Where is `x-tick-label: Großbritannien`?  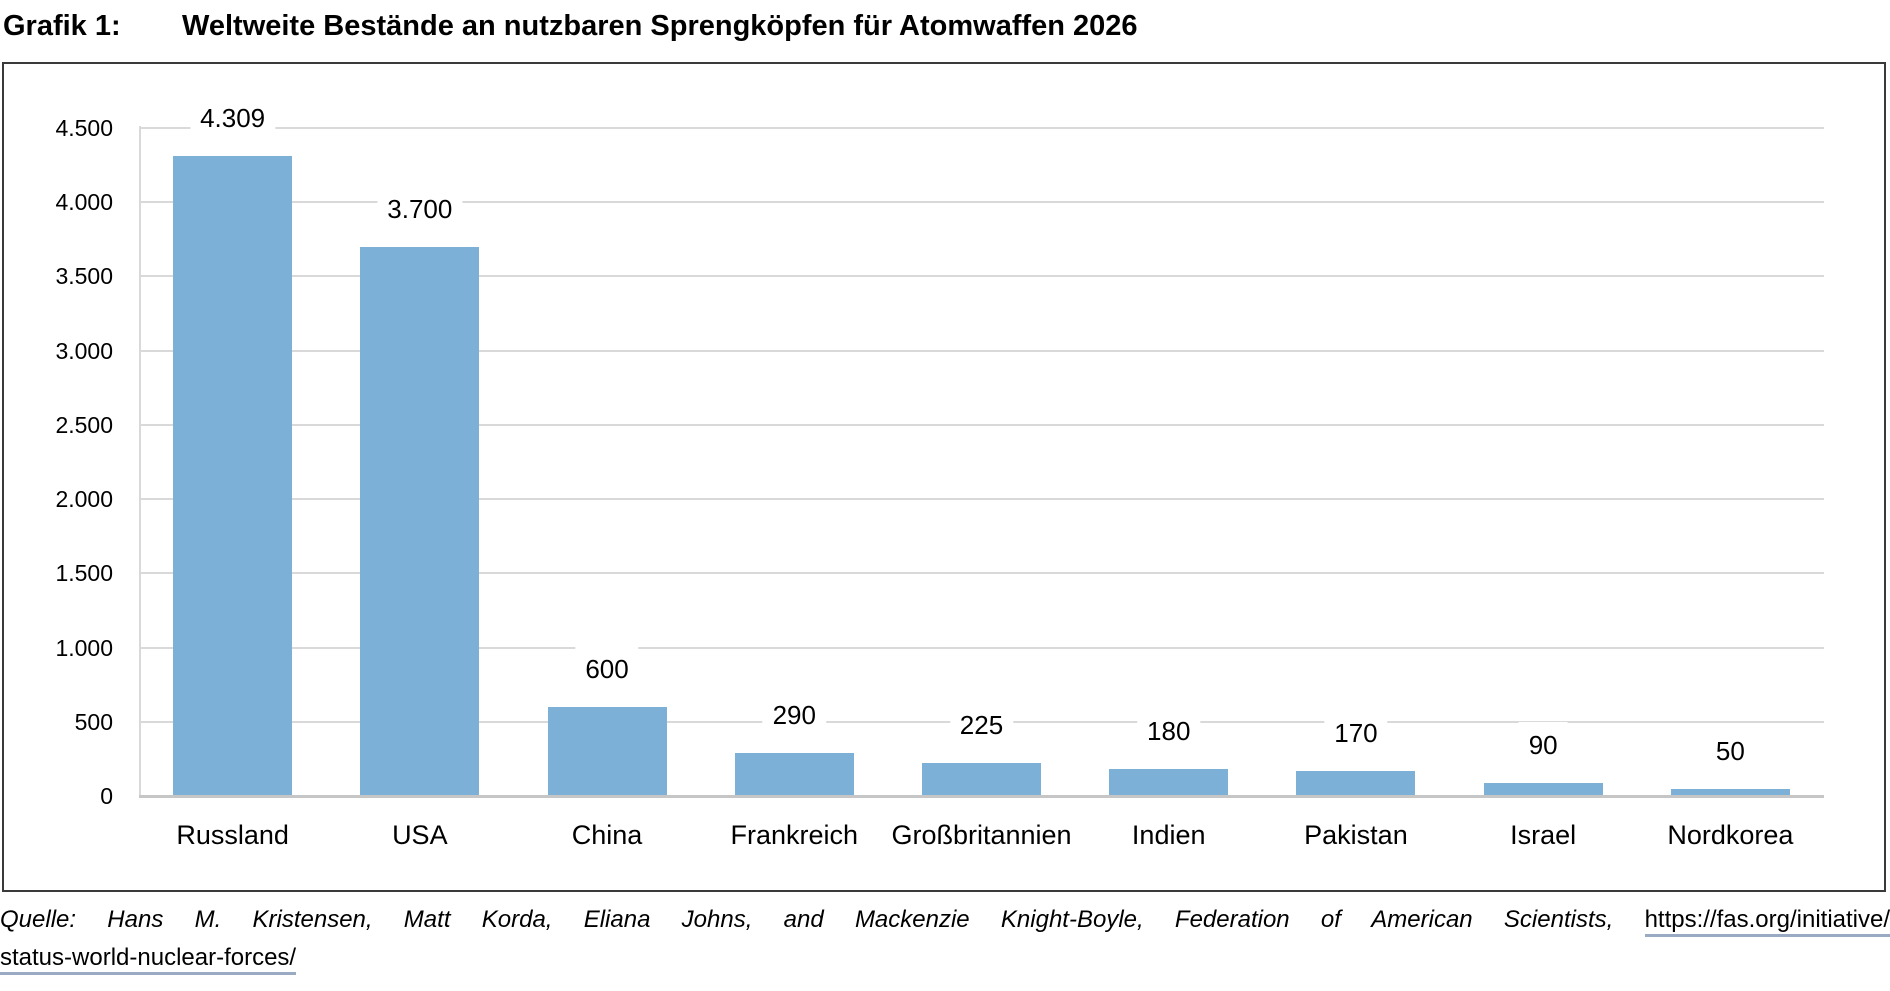 x-tick-label: Großbritannien is located at coordinates (981, 835).